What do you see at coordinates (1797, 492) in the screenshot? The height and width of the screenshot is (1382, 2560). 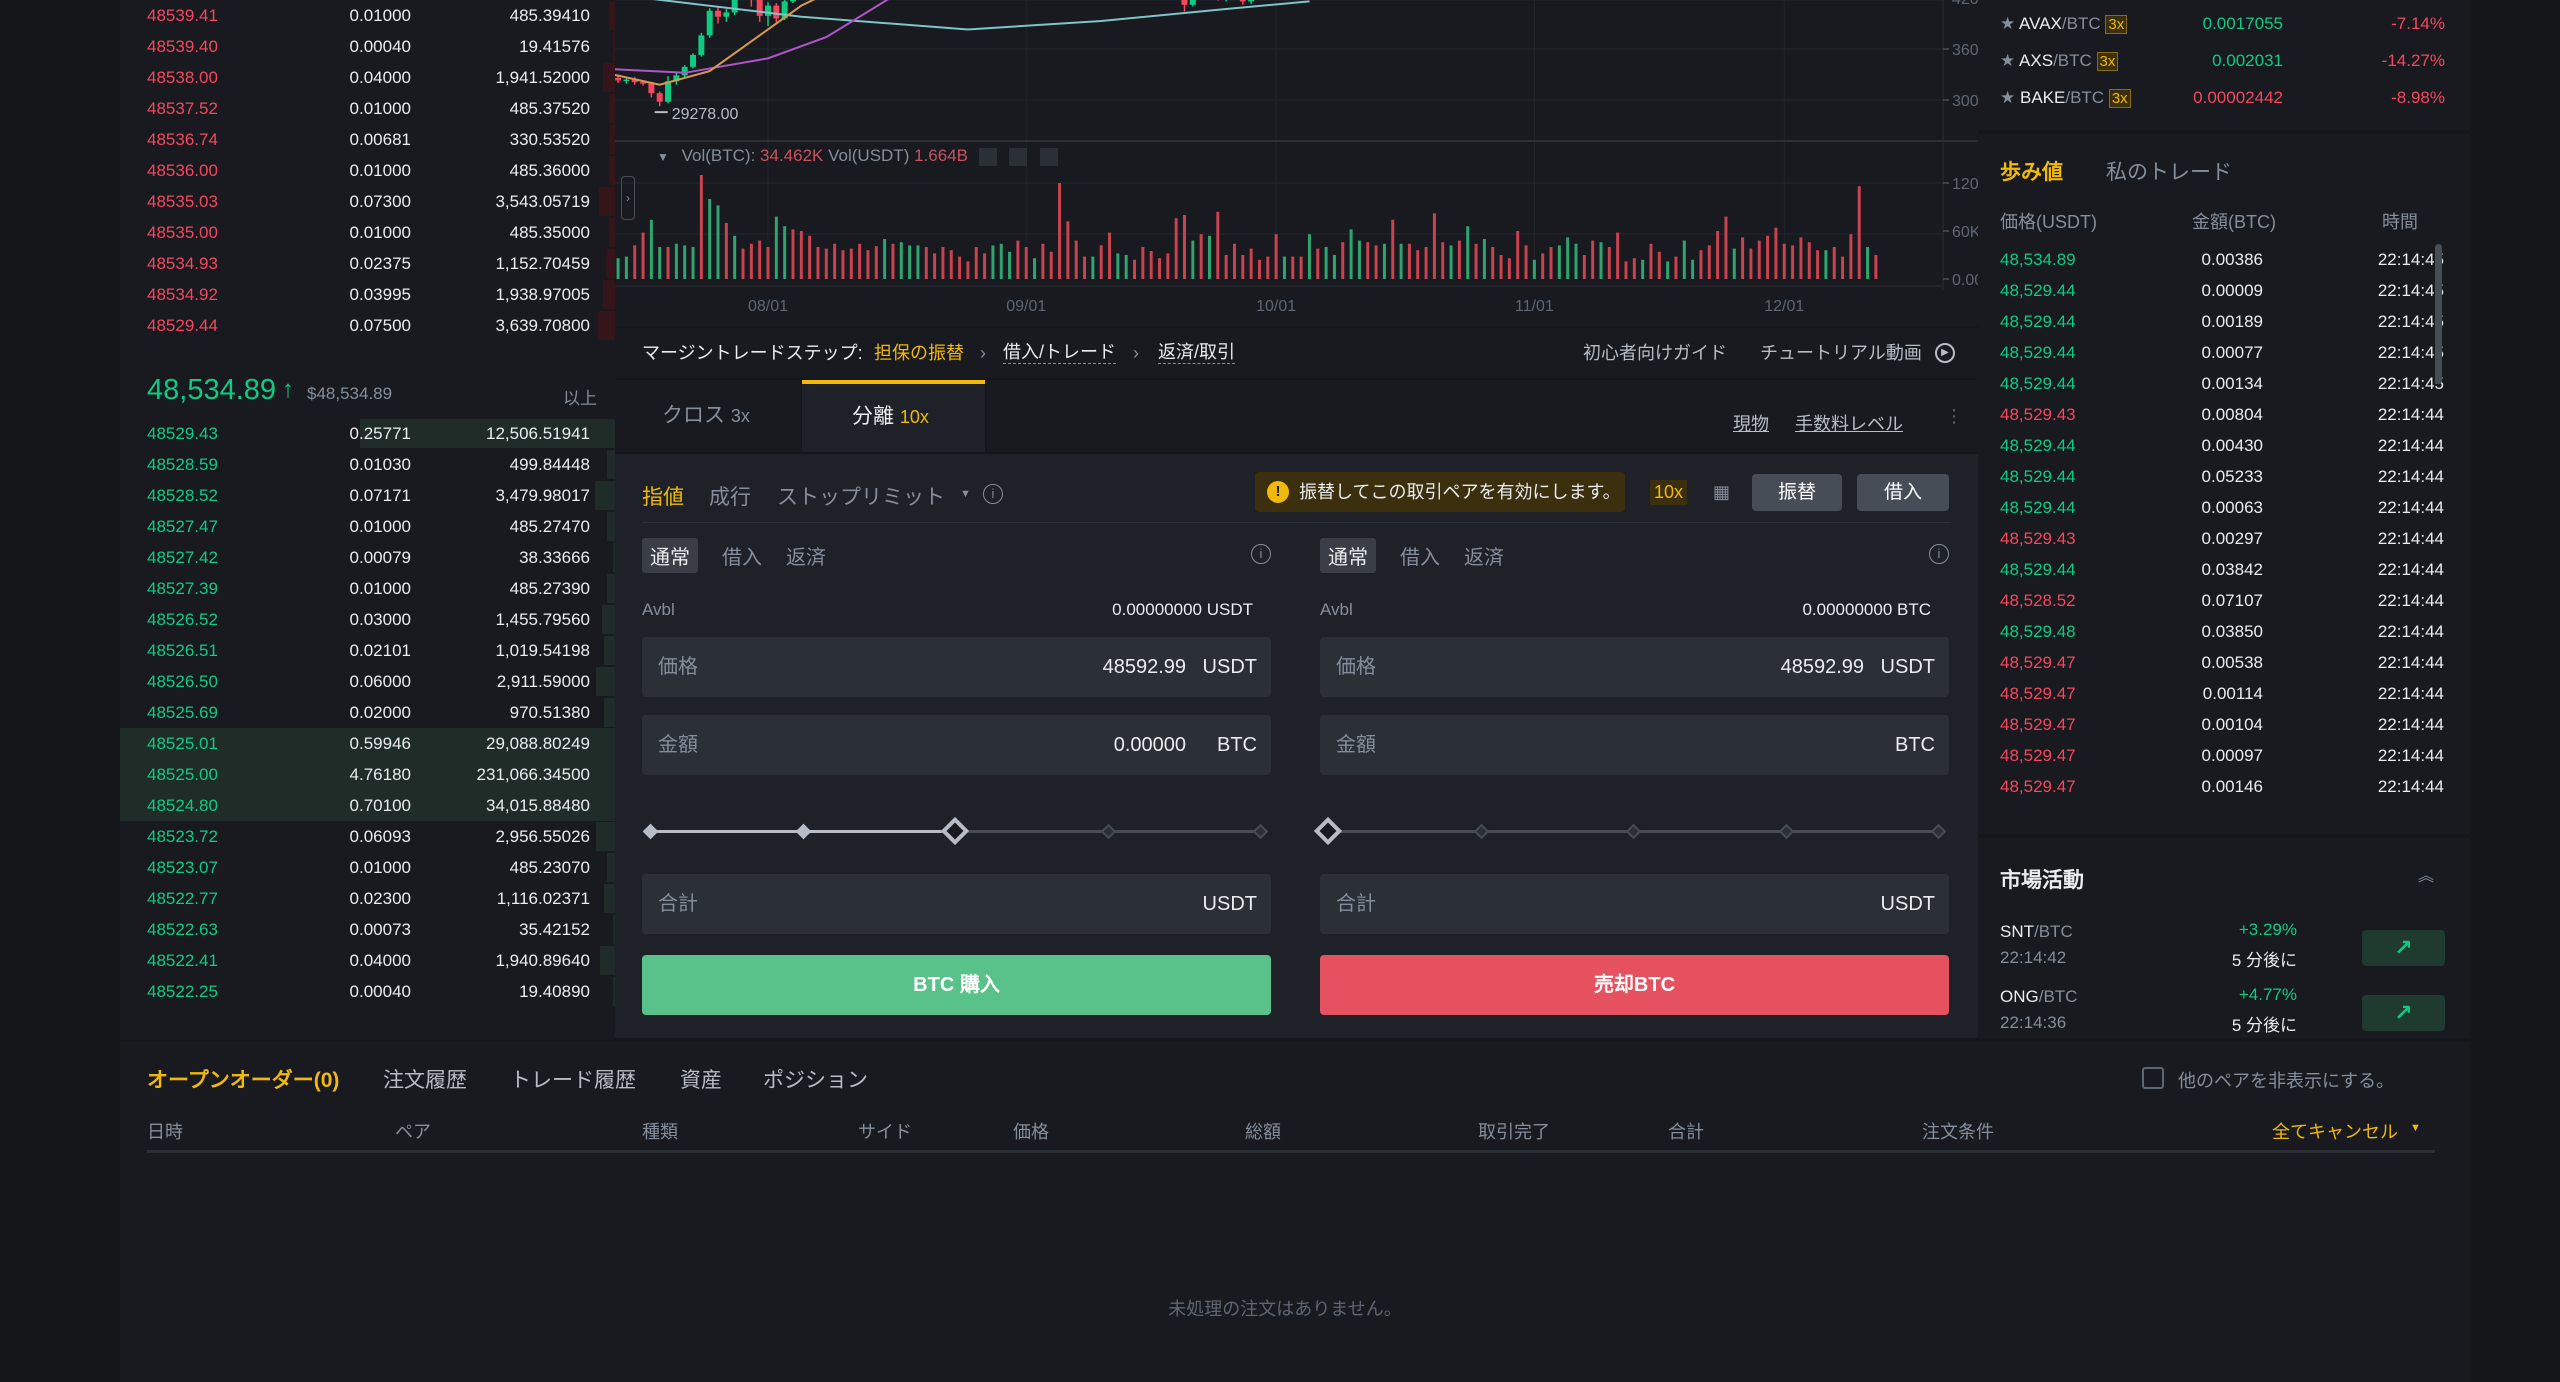 I see `transfer-button: 振替` at bounding box center [1797, 492].